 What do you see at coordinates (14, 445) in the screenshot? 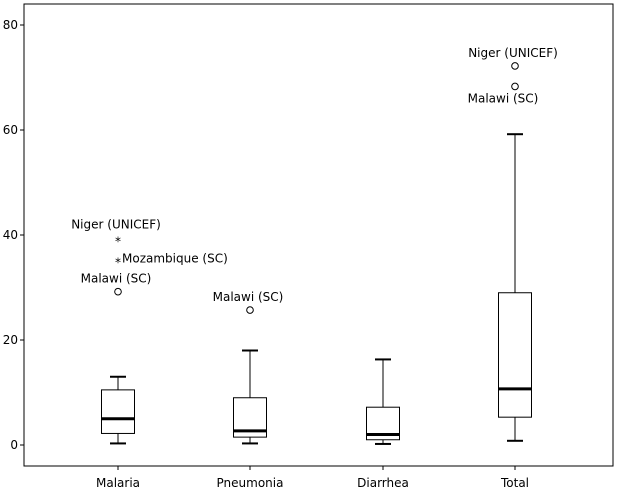
I see `y-tick-label: 0` at bounding box center [14, 445].